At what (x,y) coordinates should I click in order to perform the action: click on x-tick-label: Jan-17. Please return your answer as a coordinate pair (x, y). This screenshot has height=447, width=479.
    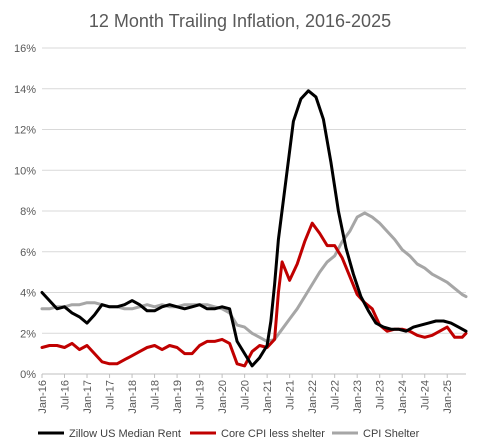
    Looking at the image, I should click on (88, 397).